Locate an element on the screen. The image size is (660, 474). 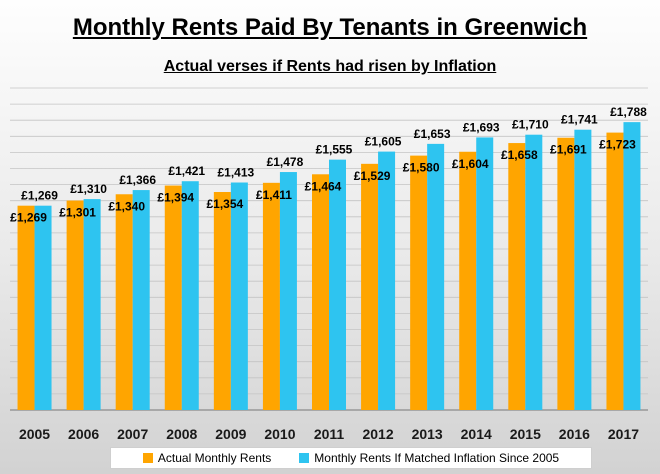
x-tick-label-2005: 2005 is located at coordinates (34, 434).